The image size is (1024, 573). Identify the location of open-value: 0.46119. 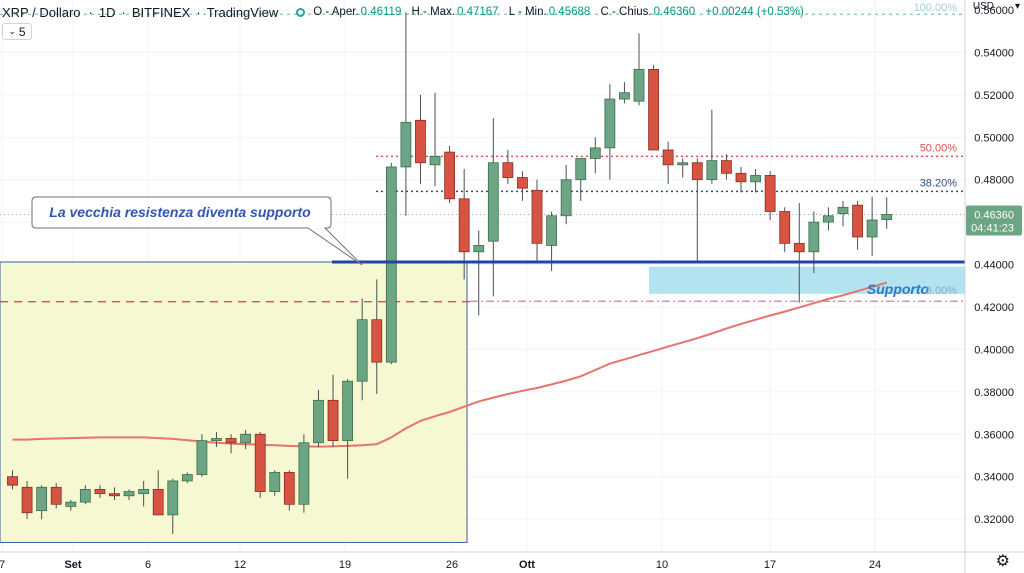
(381, 12).